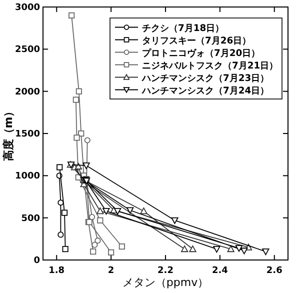  I want to click on legend-label: ハンチマンシスク（7月23日）, so click(205, 78).